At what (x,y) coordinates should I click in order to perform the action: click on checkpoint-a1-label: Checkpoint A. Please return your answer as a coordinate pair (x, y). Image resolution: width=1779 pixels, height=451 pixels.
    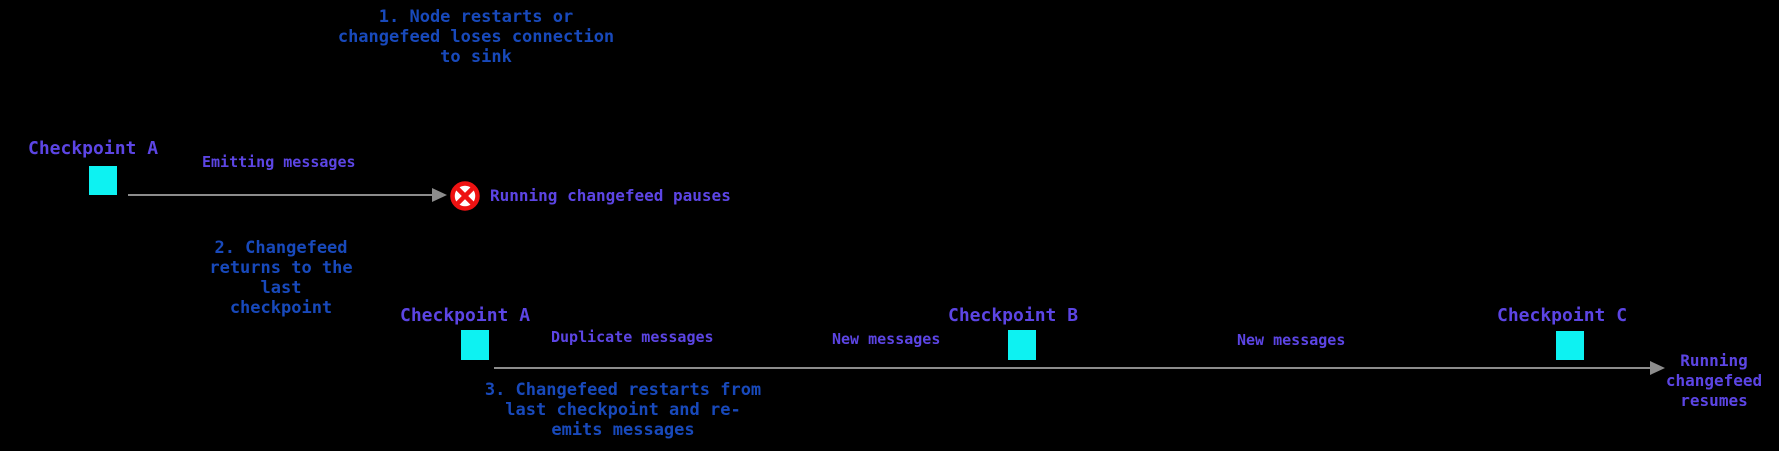
    Looking at the image, I should click on (93, 148).